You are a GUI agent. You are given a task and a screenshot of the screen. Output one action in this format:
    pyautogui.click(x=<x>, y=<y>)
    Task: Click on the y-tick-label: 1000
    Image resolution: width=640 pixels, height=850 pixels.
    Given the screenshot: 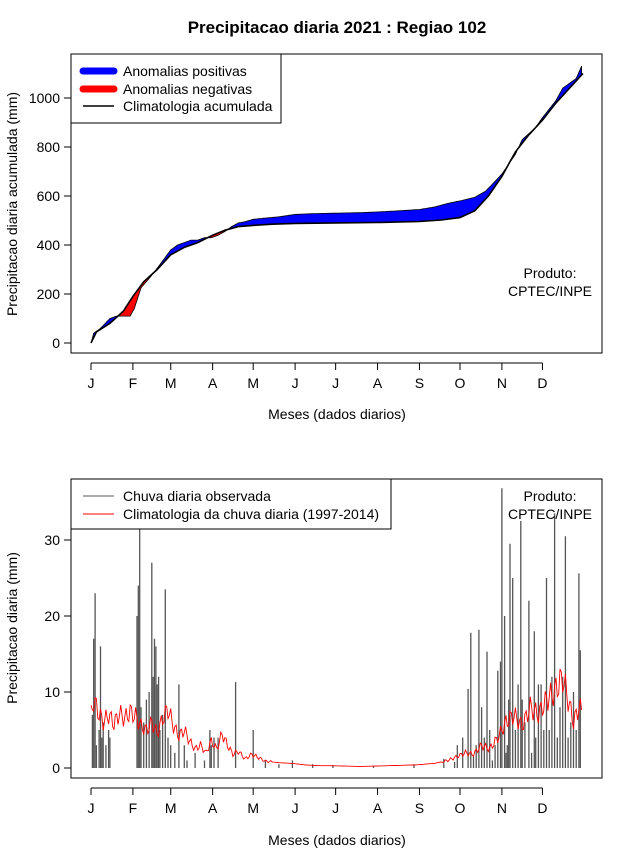 What is the action you would take?
    pyautogui.click(x=44, y=98)
    